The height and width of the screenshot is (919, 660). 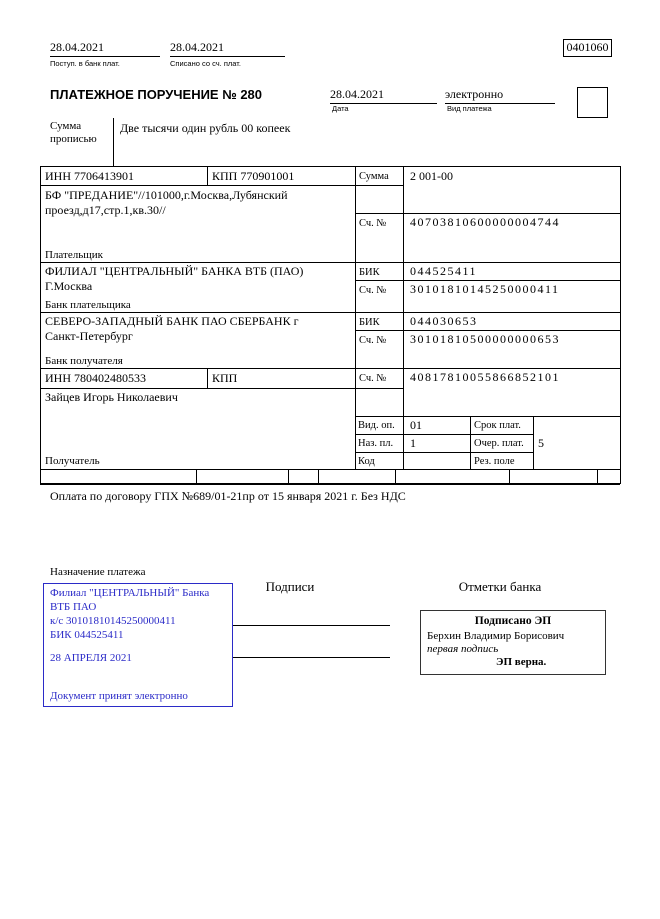 I want to click on page-title: ПЛАТЕЖНОЕ ПОРУЧЕНИЕ № 280, so click(x=156, y=94).